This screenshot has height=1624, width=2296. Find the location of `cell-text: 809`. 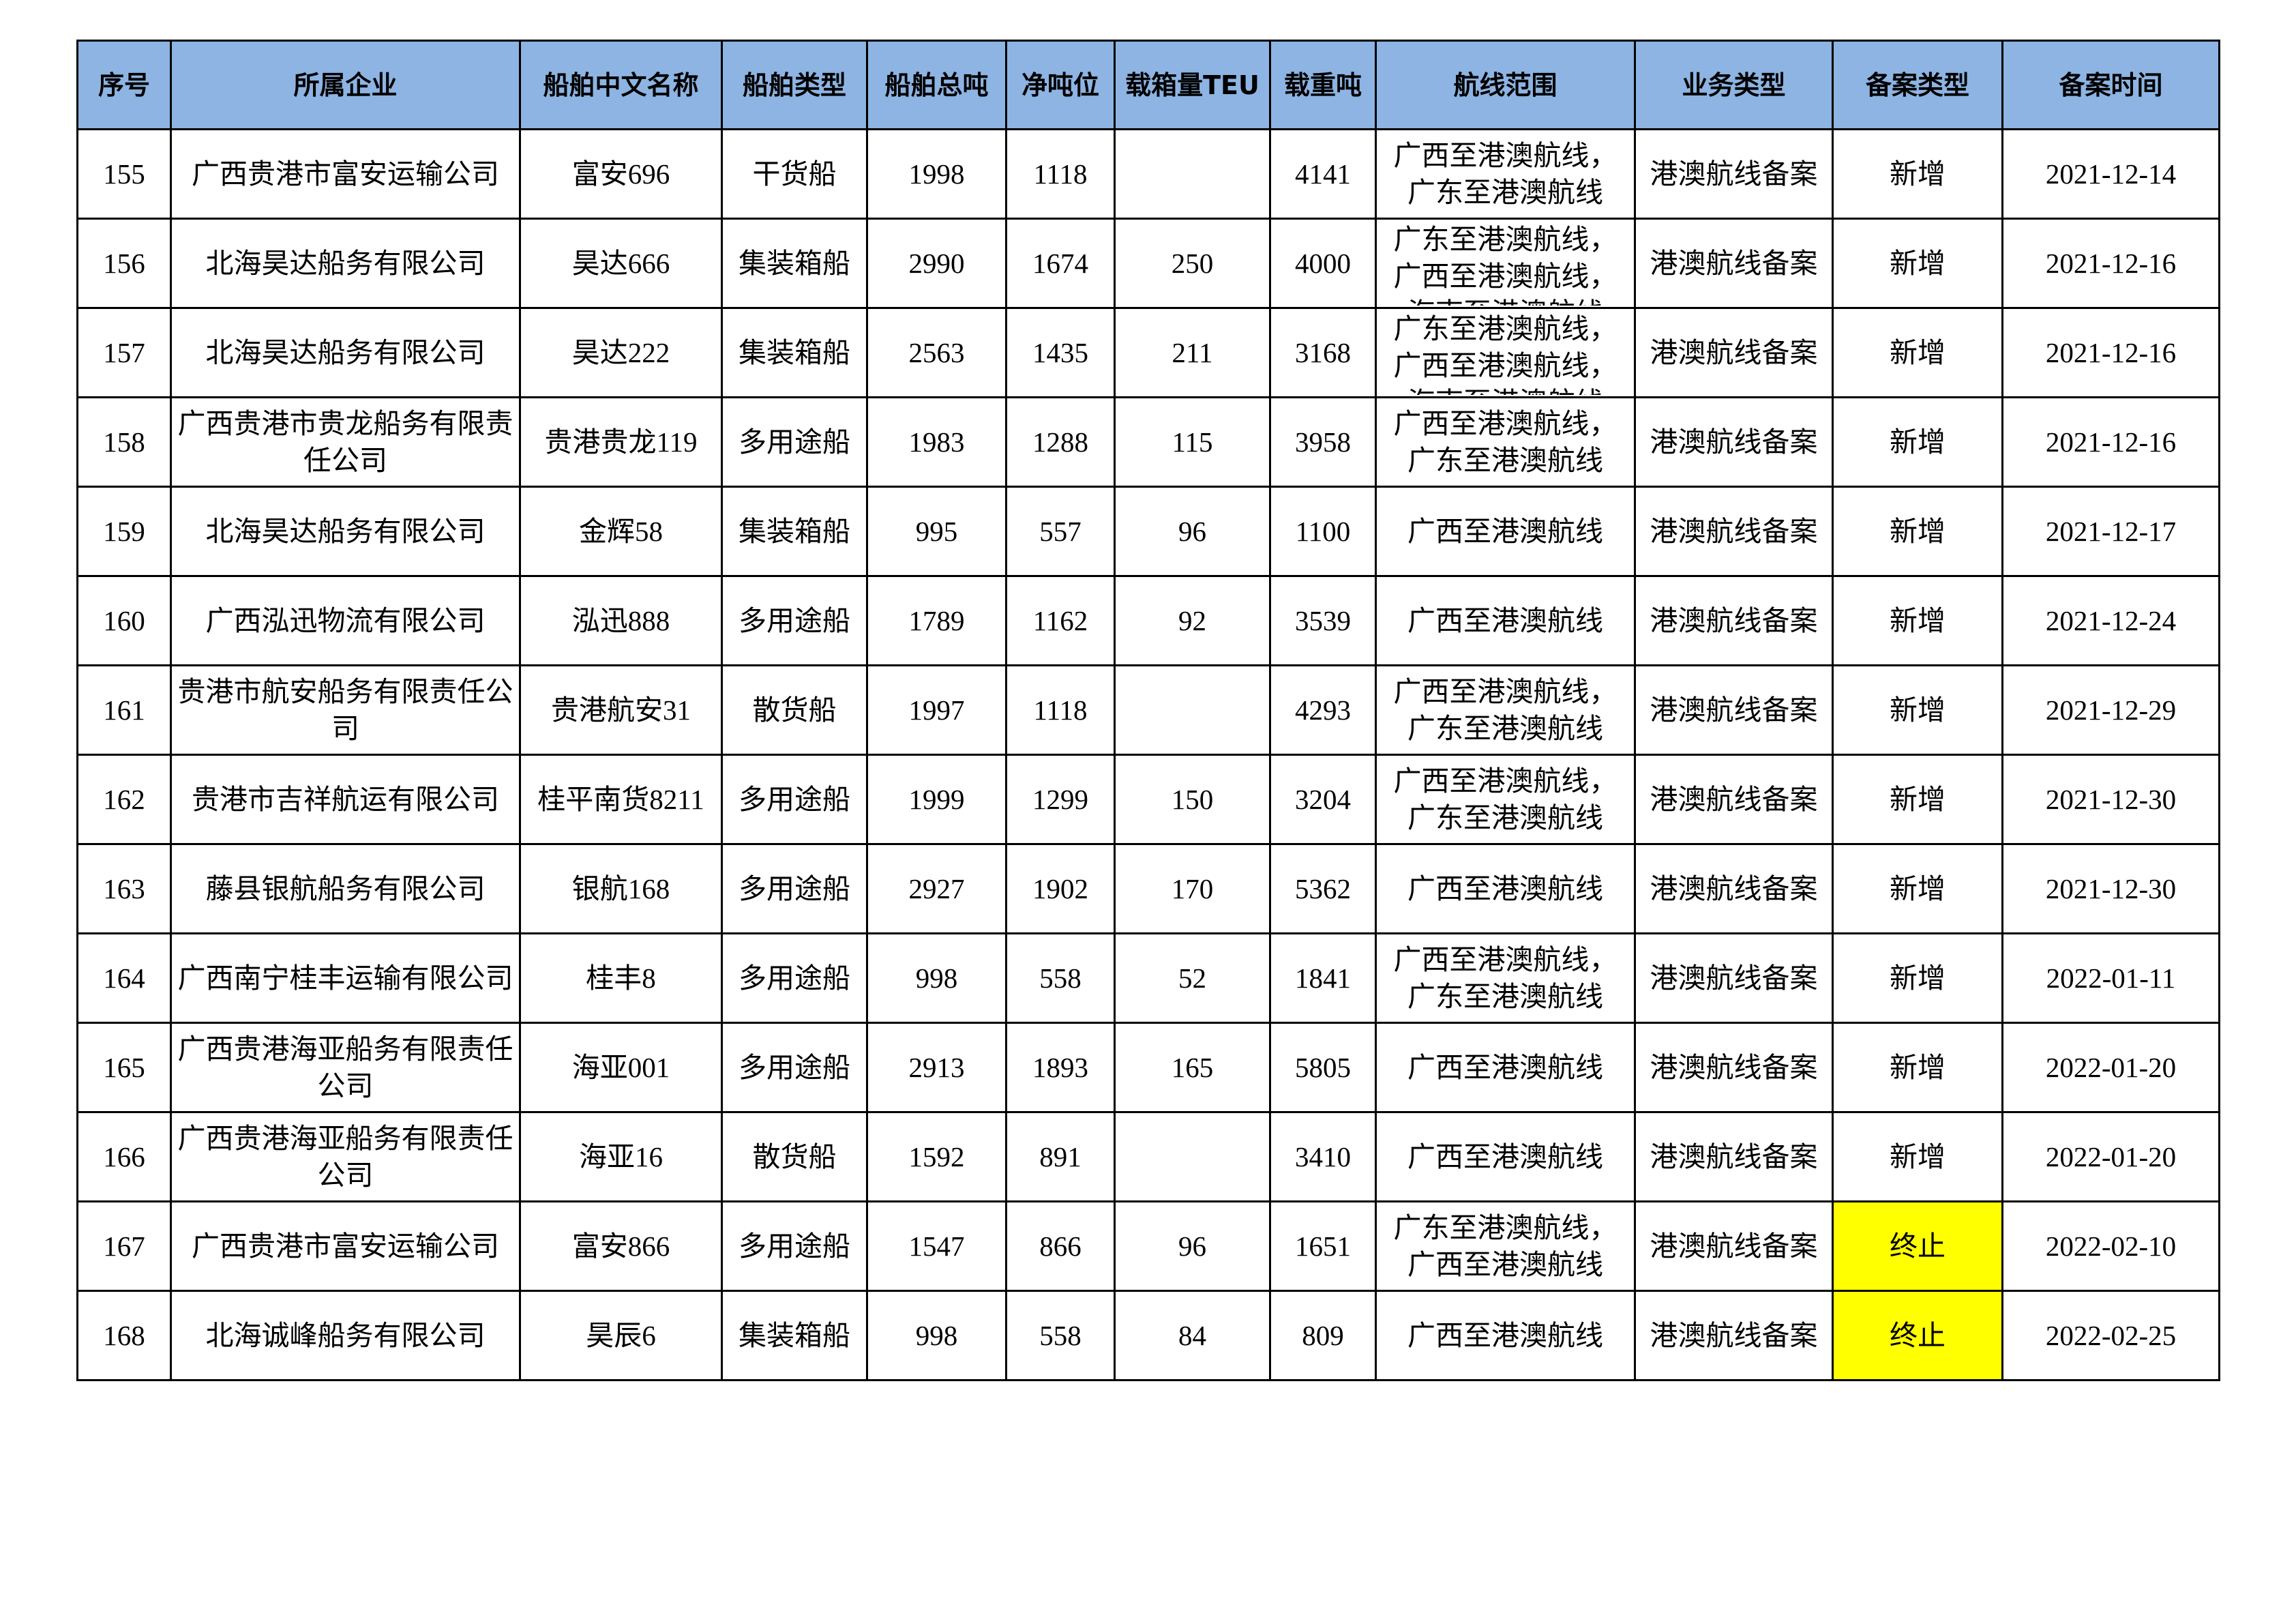

cell-text: 809 is located at coordinates (1323, 1335).